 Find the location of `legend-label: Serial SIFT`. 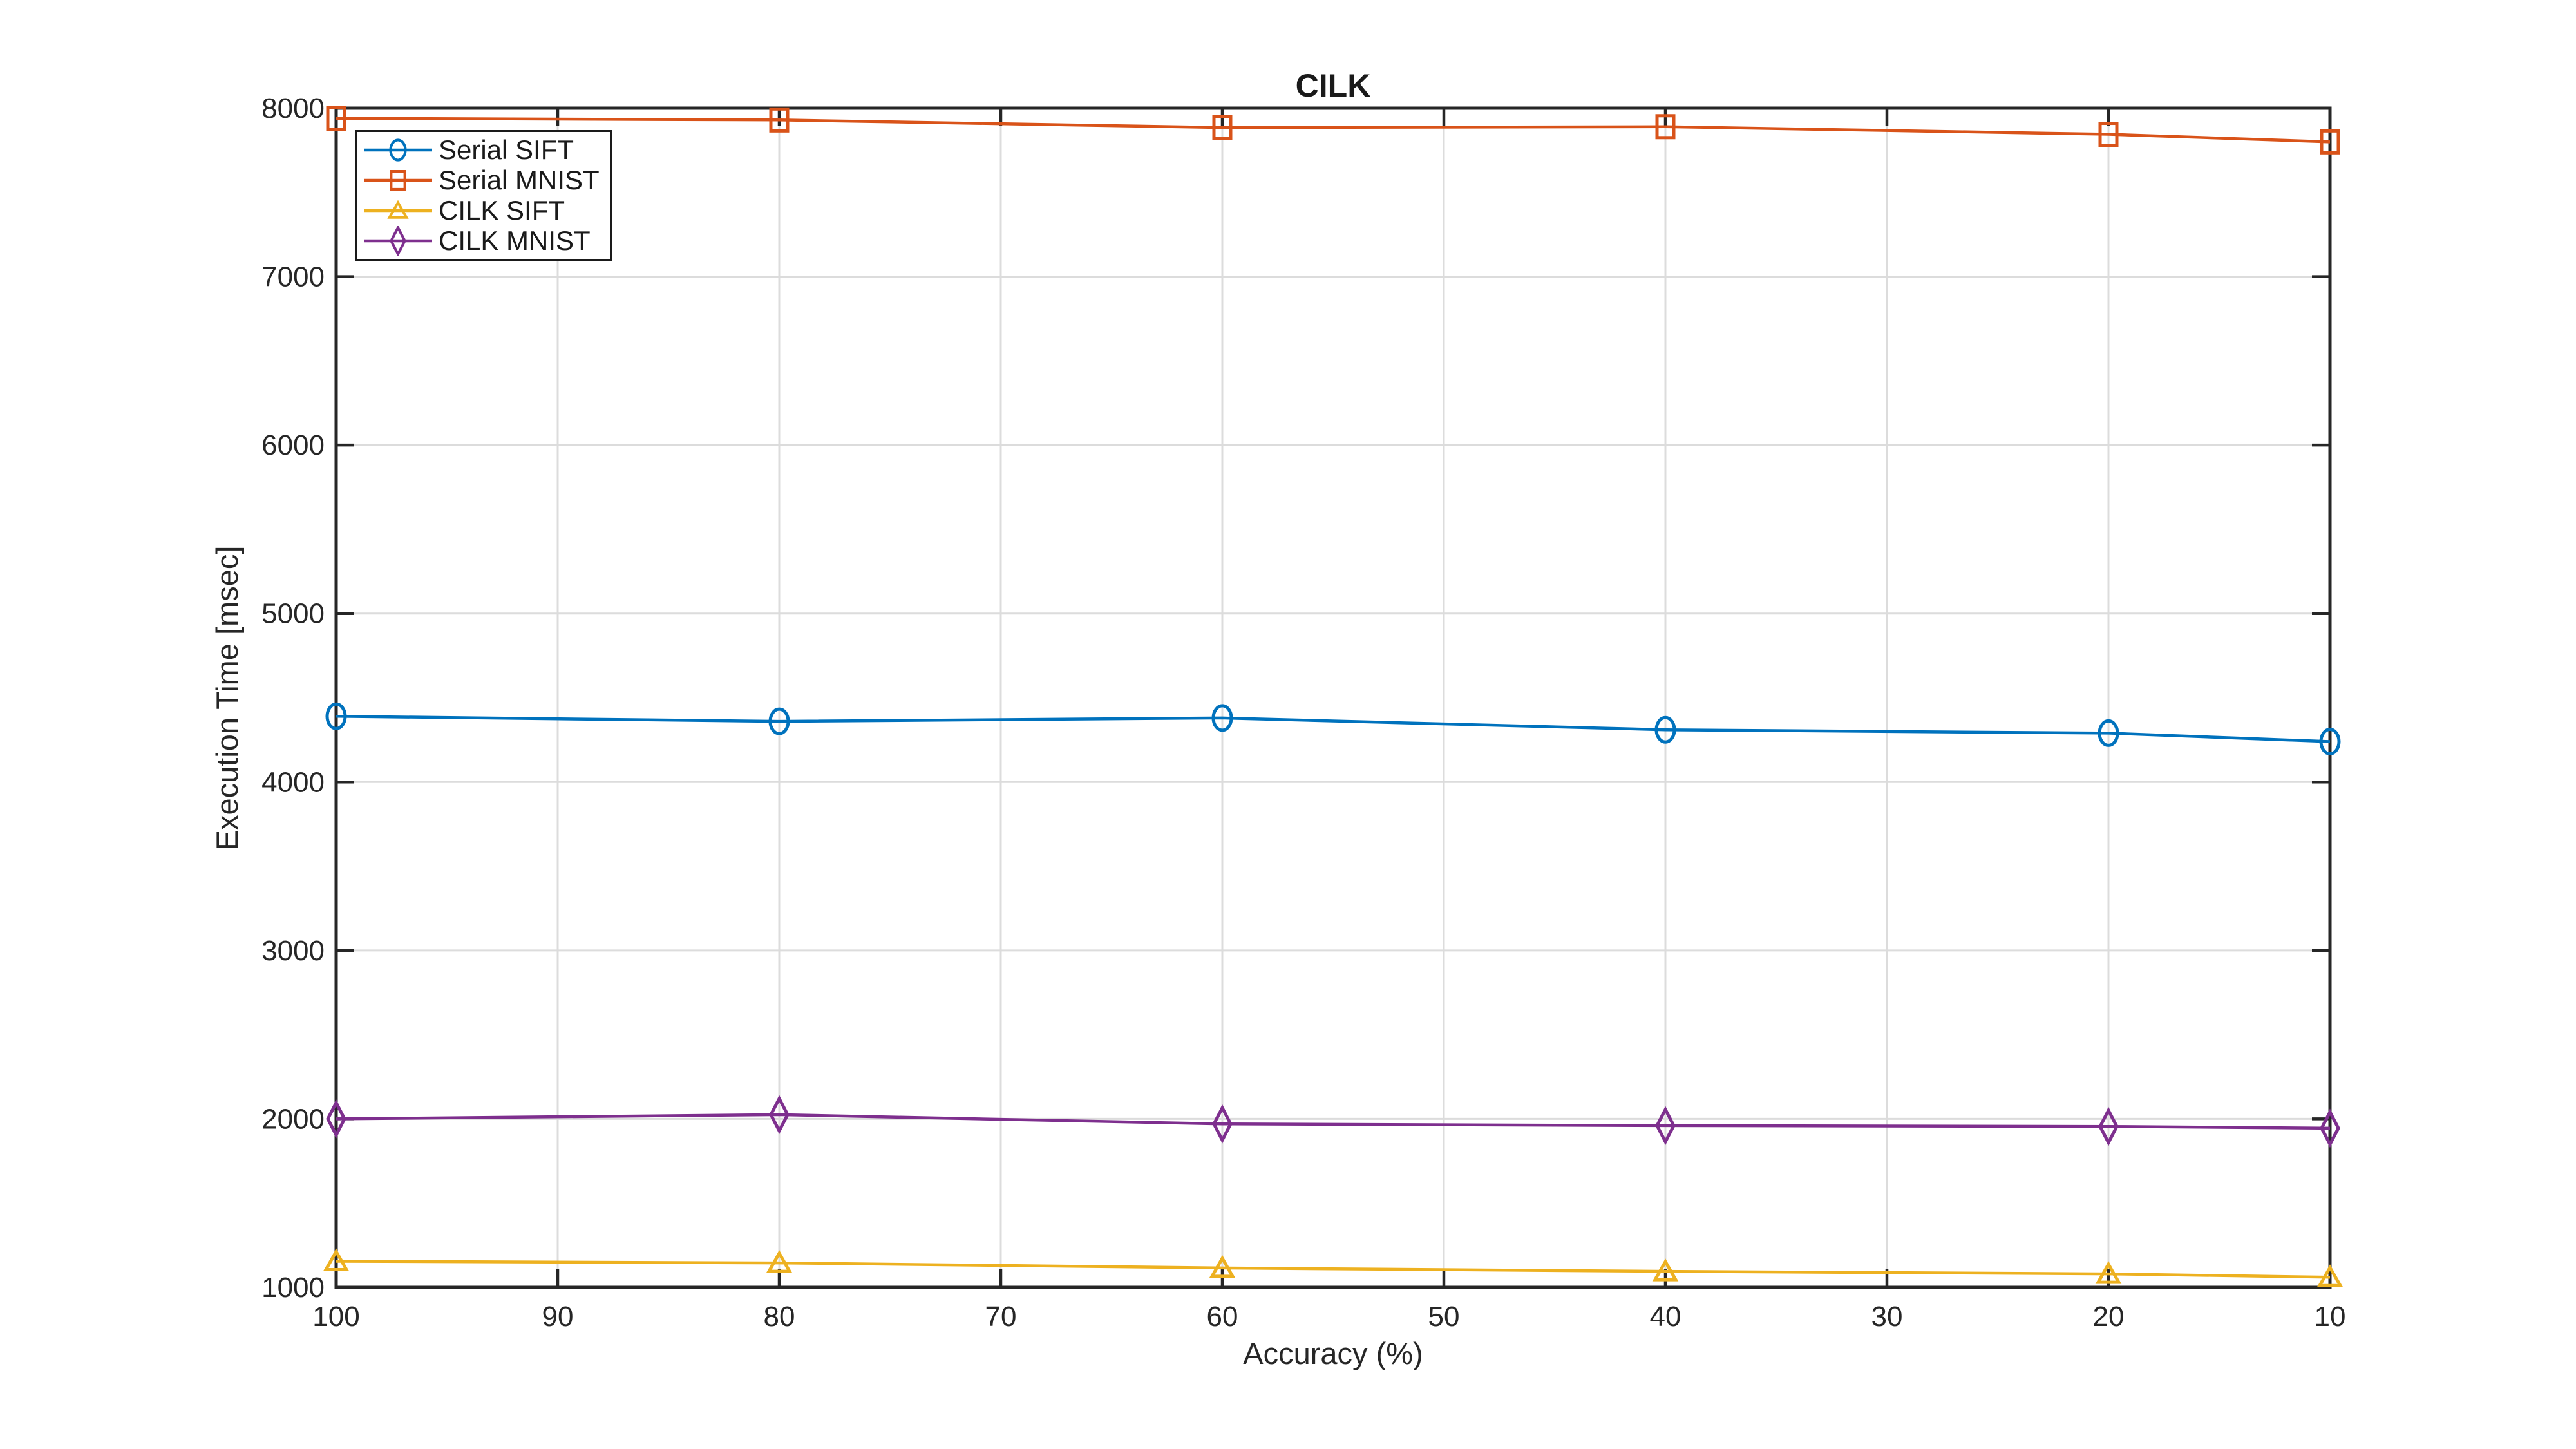

legend-label: Serial SIFT is located at coordinates (507, 149).